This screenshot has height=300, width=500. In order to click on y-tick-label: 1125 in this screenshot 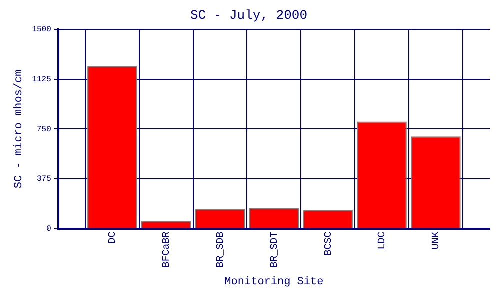, I will do `click(42, 80)`.